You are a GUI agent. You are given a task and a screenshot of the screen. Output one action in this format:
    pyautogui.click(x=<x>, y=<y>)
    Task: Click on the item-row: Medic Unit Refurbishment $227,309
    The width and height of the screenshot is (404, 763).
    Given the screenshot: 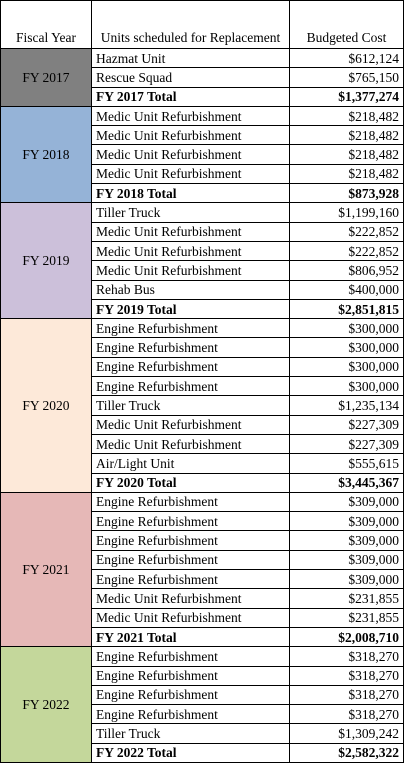 What is the action you would take?
    pyautogui.click(x=202, y=444)
    